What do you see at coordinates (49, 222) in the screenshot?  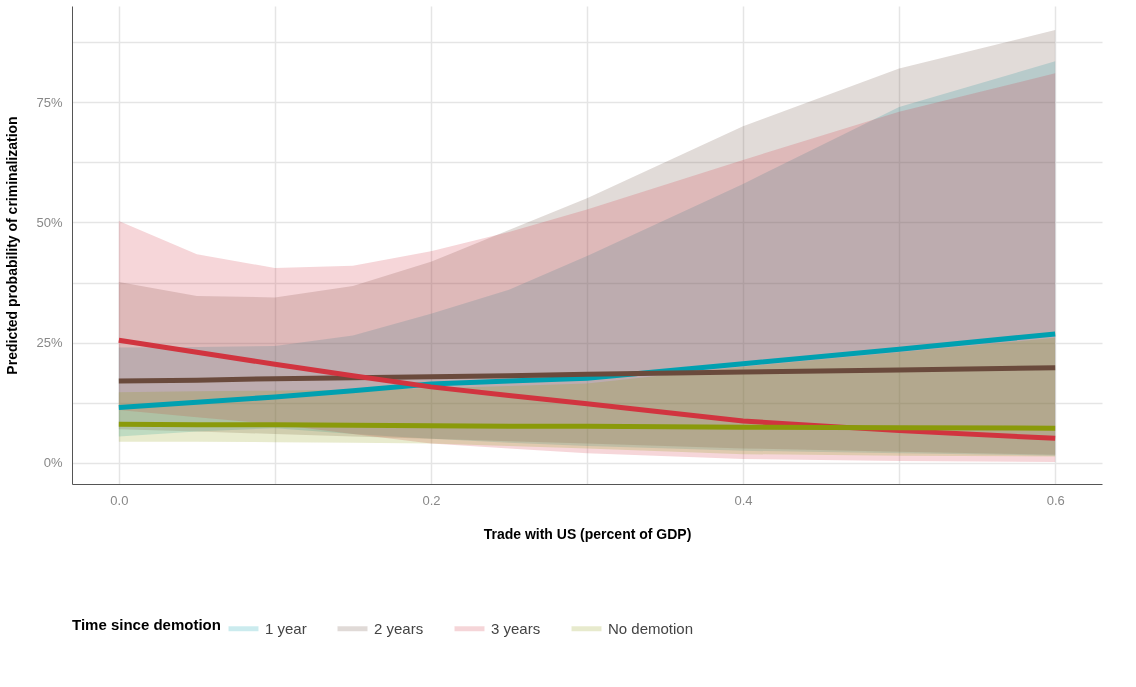 I see `y-tick-label: 50%` at bounding box center [49, 222].